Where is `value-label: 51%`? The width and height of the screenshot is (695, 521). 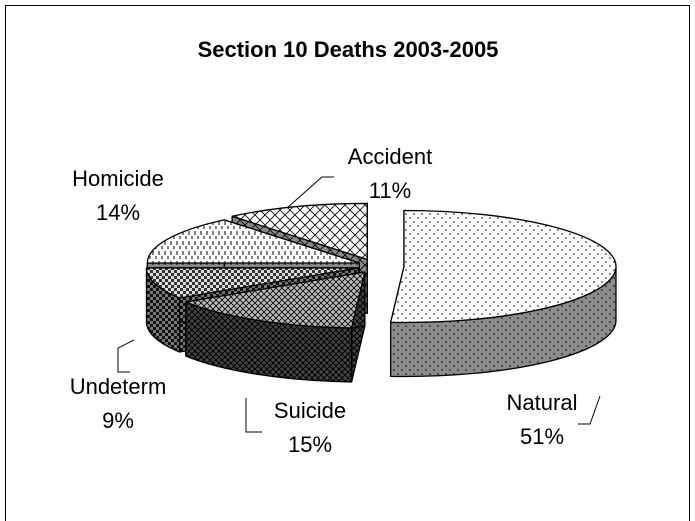
value-label: 51% is located at coordinates (542, 436).